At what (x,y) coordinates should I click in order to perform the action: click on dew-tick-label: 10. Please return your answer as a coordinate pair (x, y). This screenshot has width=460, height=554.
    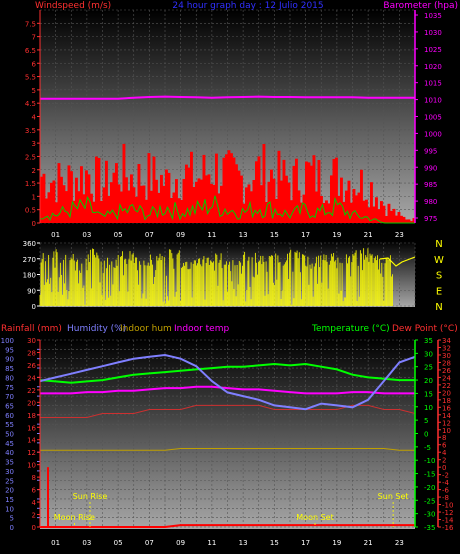
    Looking at the image, I should click on (446, 431).